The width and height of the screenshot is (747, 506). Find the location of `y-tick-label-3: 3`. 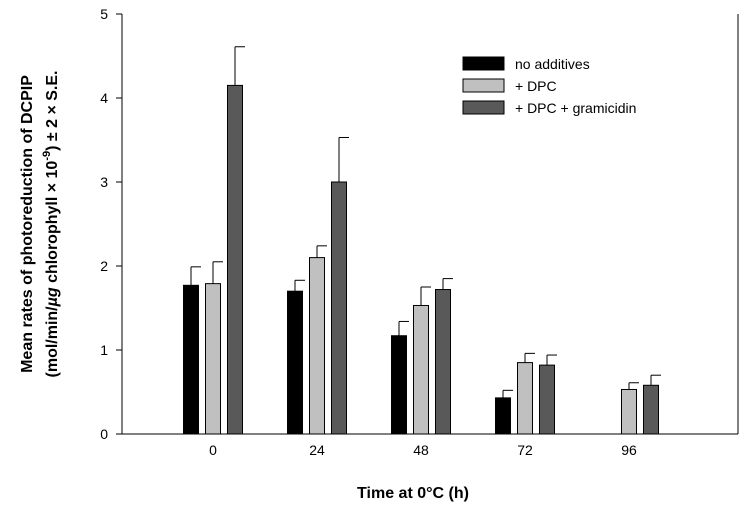

y-tick-label-3: 3 is located at coordinates (104, 182).